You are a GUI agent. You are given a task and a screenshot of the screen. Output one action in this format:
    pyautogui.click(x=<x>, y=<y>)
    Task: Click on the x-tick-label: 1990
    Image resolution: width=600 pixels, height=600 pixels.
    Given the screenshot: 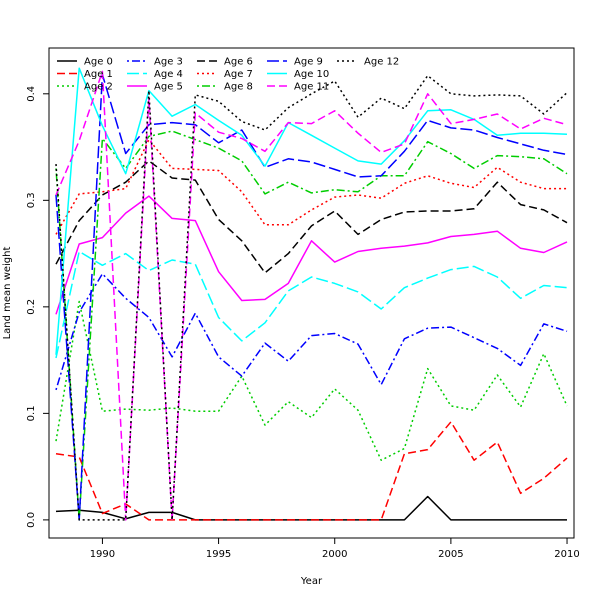 What is the action you would take?
    pyautogui.click(x=102, y=554)
    